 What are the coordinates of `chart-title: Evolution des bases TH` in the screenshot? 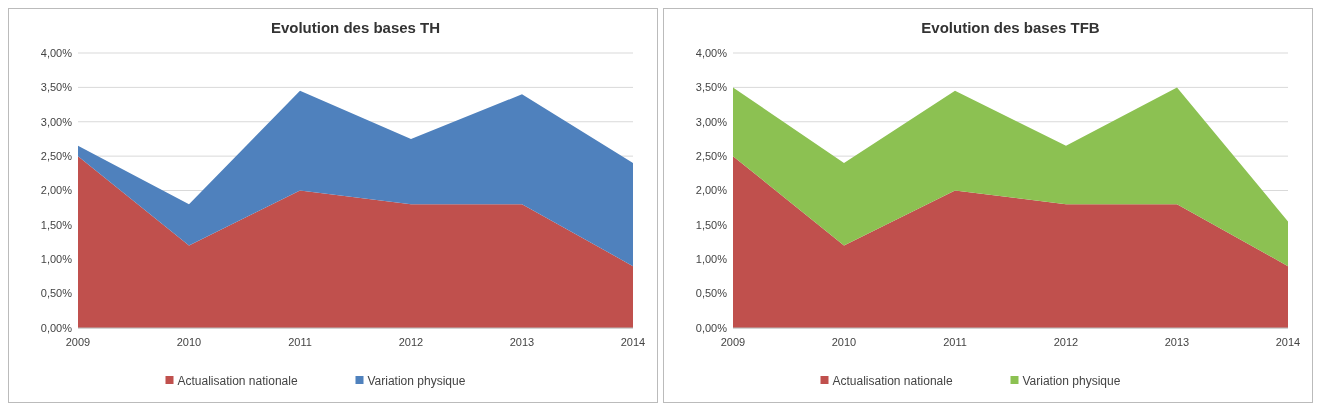 It's located at (355, 27).